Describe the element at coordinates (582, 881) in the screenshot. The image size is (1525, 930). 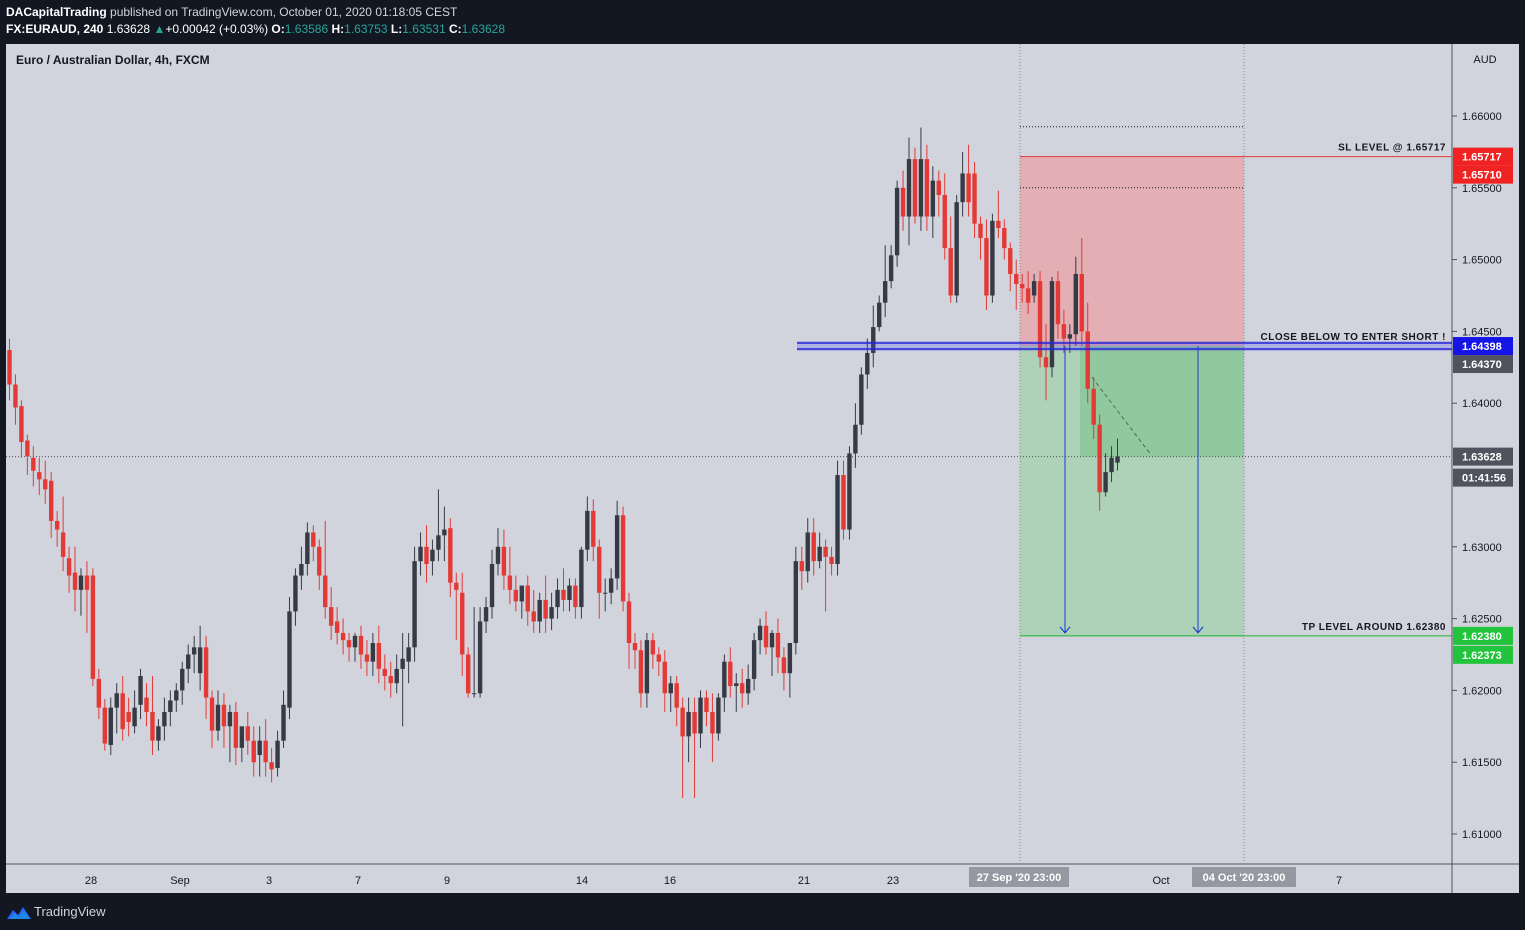
I see `x-tick-label: 14` at that location.